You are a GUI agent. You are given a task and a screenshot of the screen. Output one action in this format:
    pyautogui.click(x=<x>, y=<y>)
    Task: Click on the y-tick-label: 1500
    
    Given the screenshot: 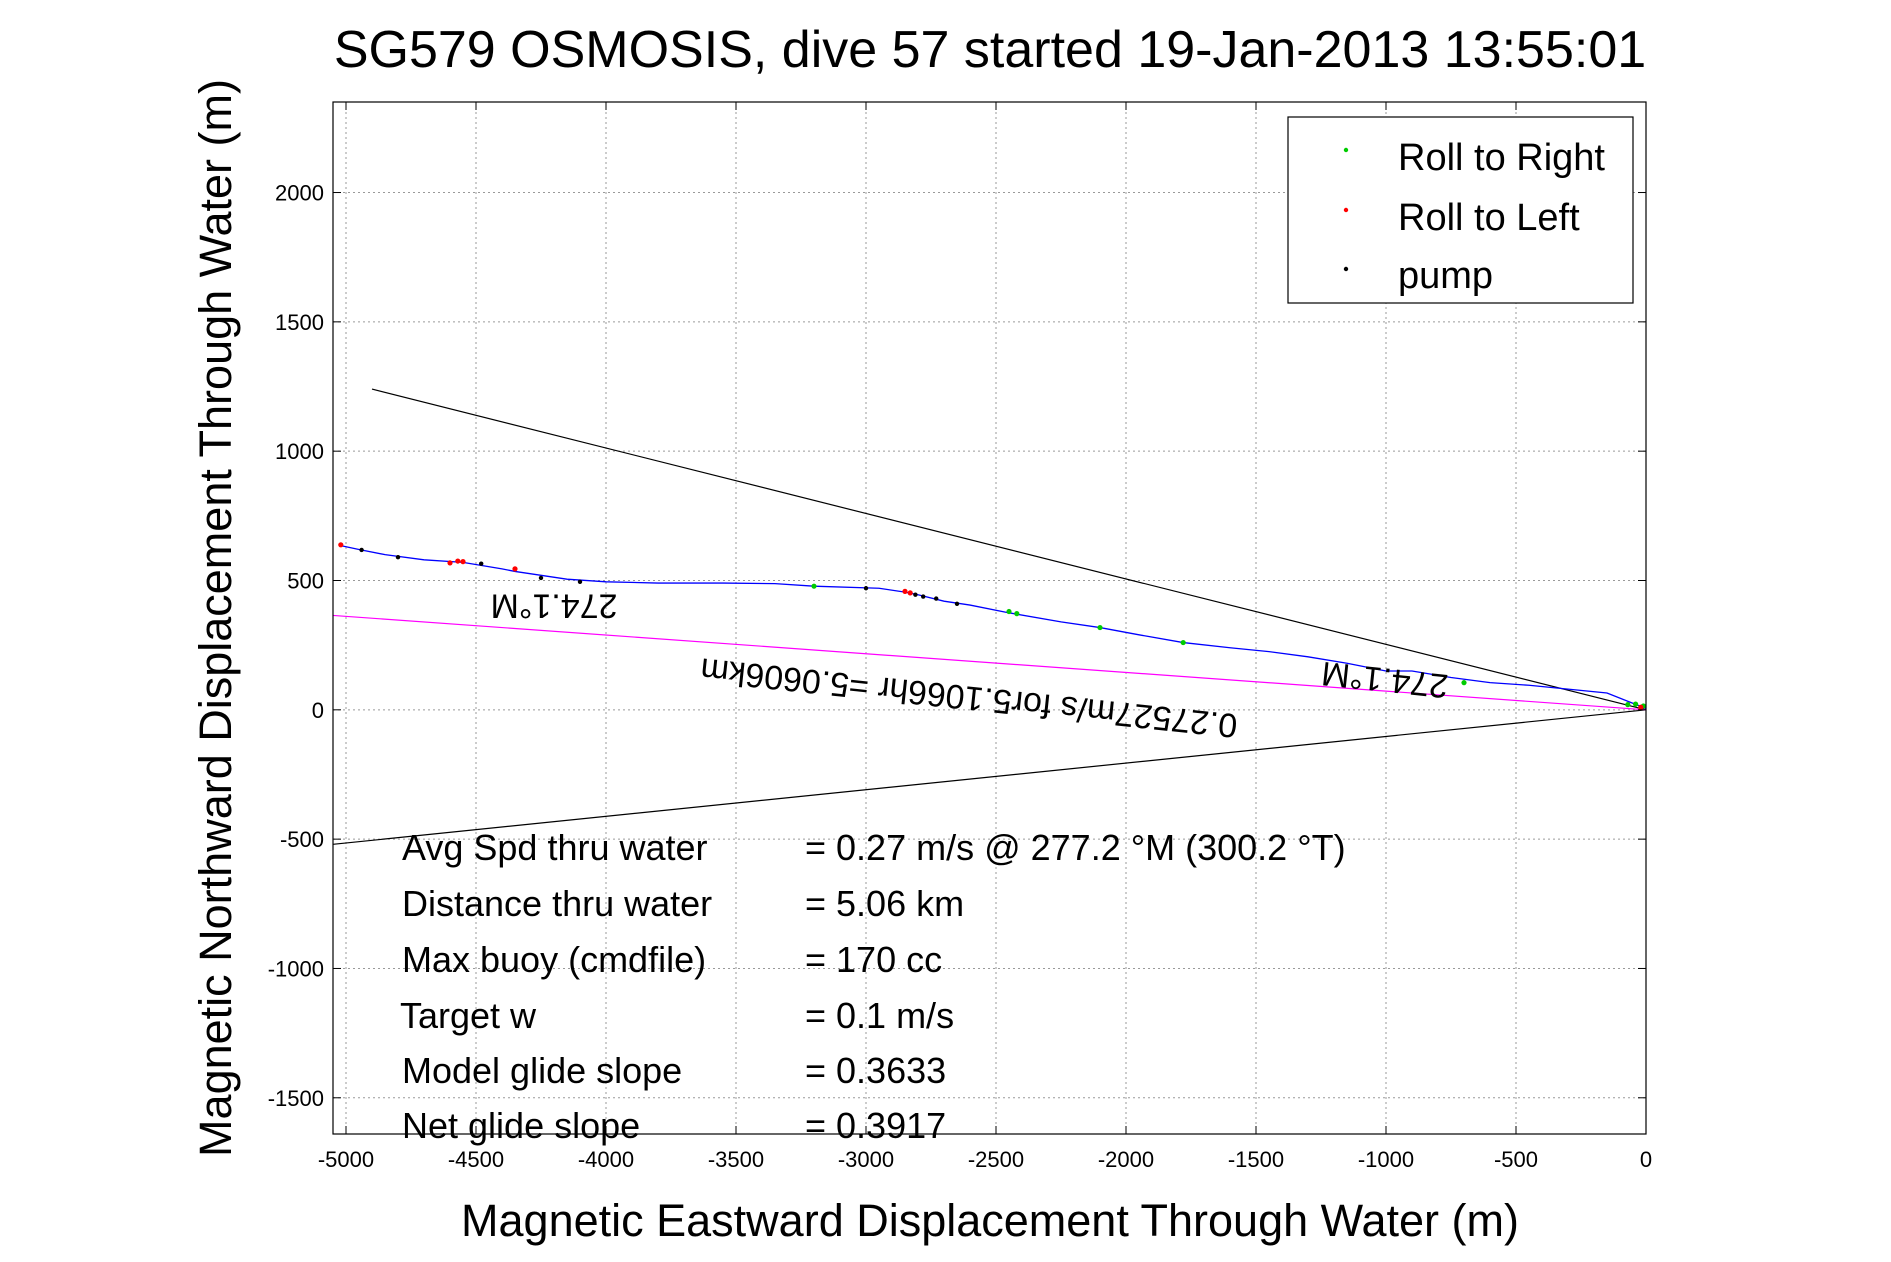 What is the action you would take?
    pyautogui.click(x=299, y=322)
    